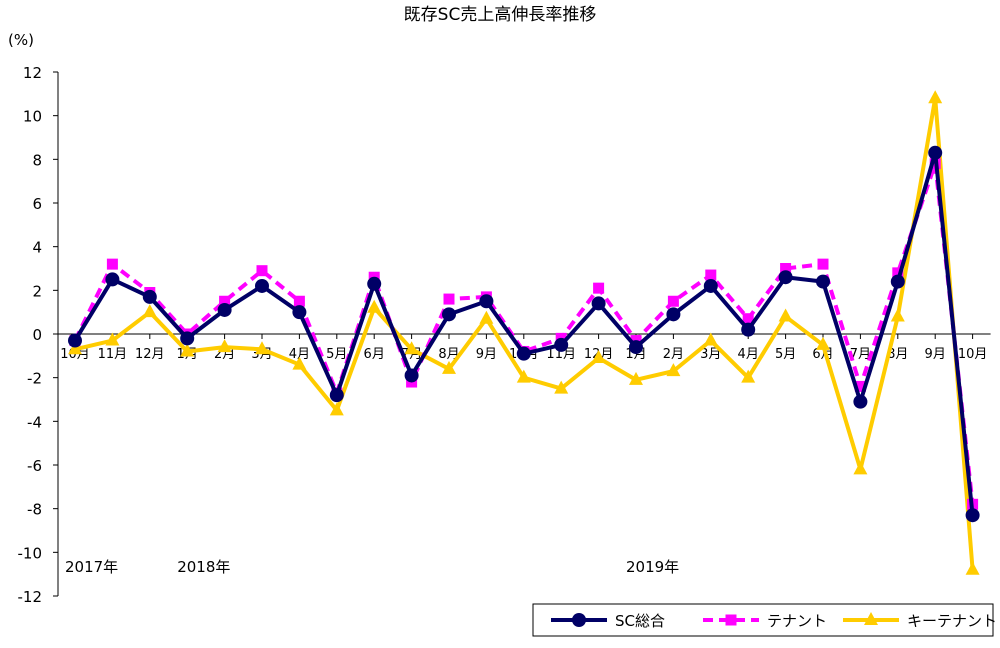 The image size is (1000, 648). Describe the element at coordinates (37, 335) in the screenshot. I see `y-tick-label: 0` at that location.